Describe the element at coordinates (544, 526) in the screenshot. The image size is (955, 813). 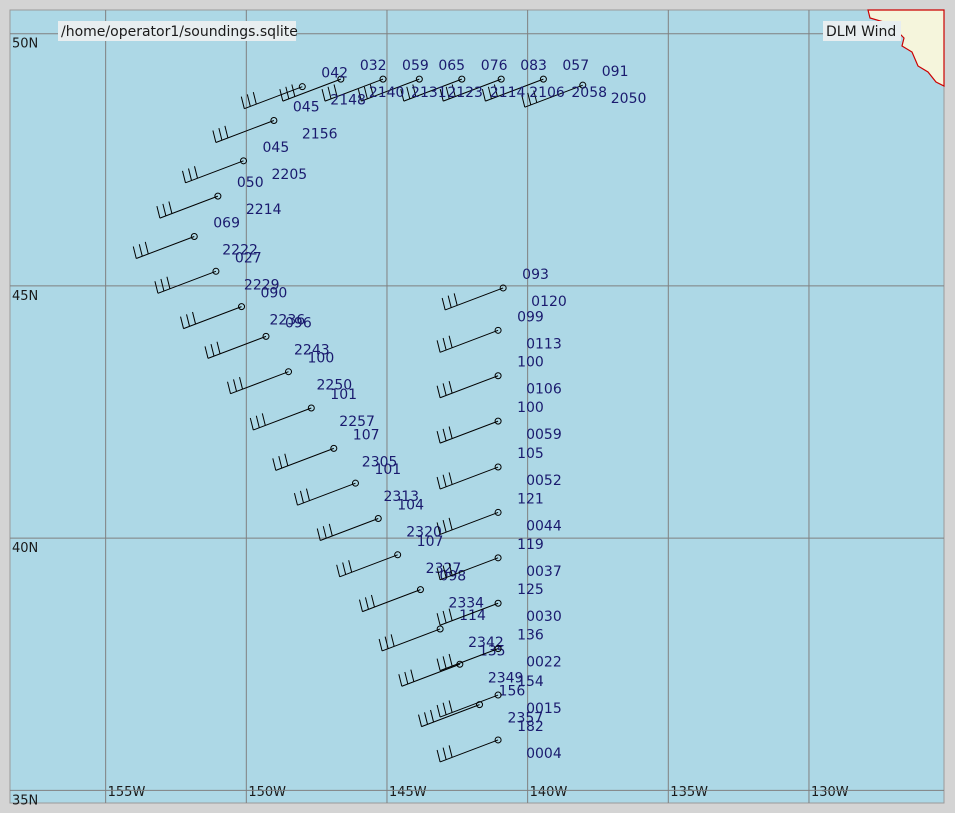
I see `station-time: 0044` at that location.